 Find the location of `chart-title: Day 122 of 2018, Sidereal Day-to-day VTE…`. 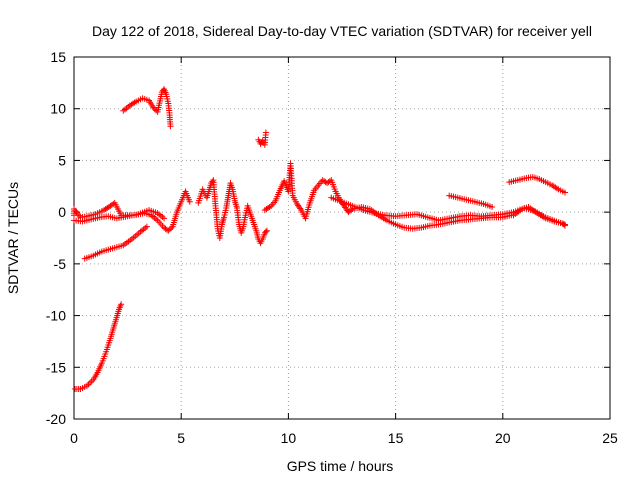

chart-title: Day 122 of 2018, Sidereal Day-to-day VTE… is located at coordinates (342, 31).